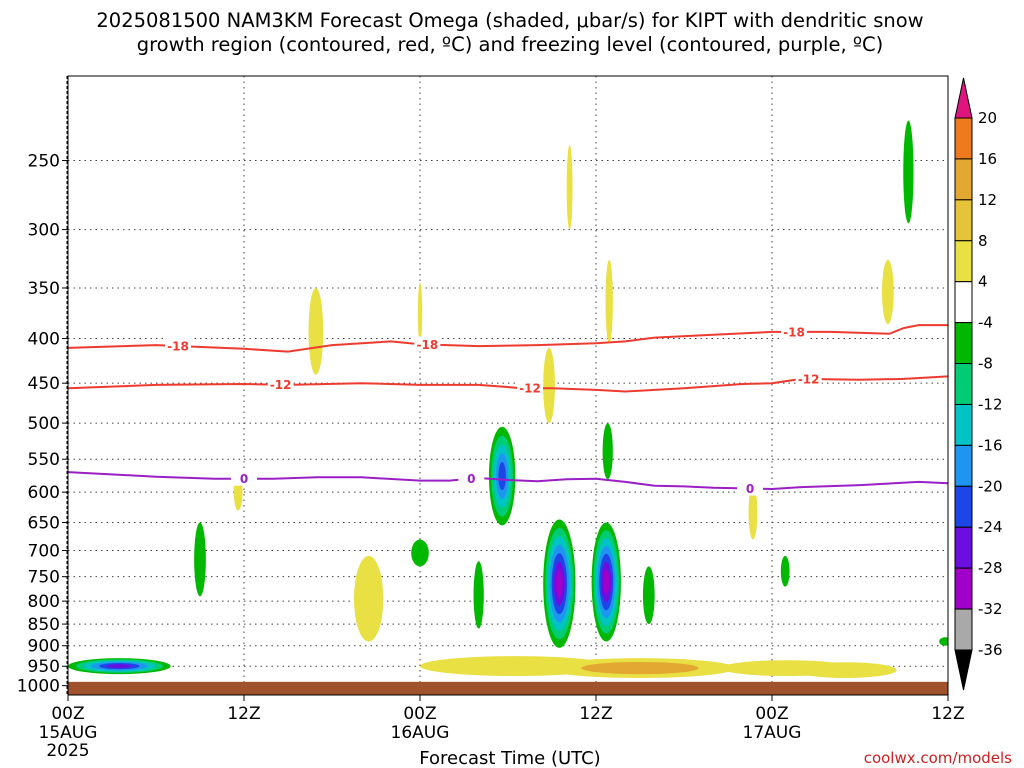 This screenshot has height=768, width=1024. I want to click on colorbar-legend: 20 16 12 8 4 -4 -8 -12 -16 -20 -24 -28 -32 -36, so click(978, 384).